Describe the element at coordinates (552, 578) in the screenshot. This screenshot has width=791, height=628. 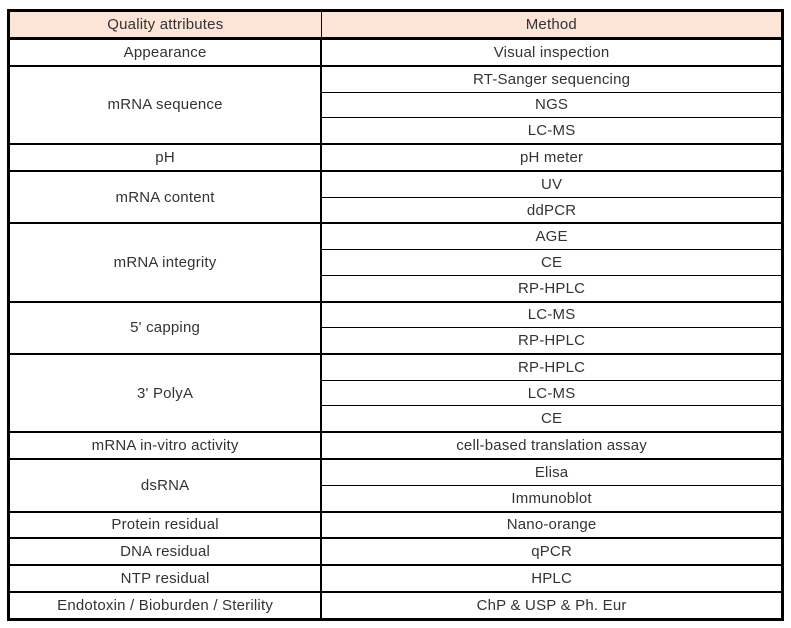
I see `method-cell: HPLC` at that location.